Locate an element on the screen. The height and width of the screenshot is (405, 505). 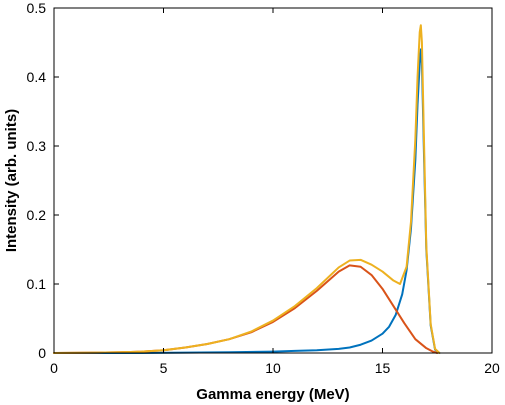
y-tick-label: 0.3 is located at coordinates (37, 146).